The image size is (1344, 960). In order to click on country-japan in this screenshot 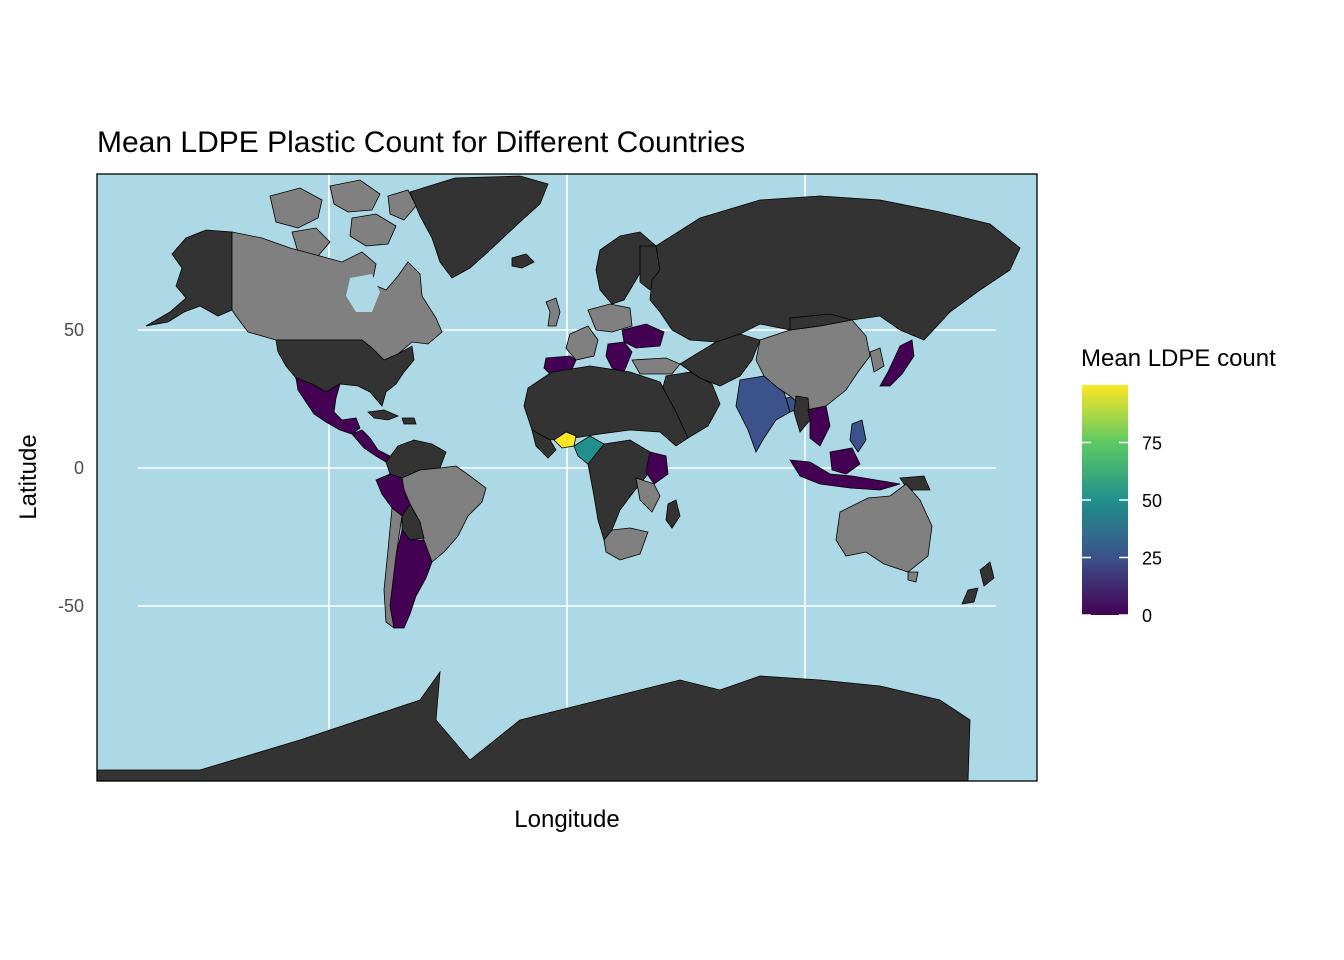, I will do `click(897, 363)`.